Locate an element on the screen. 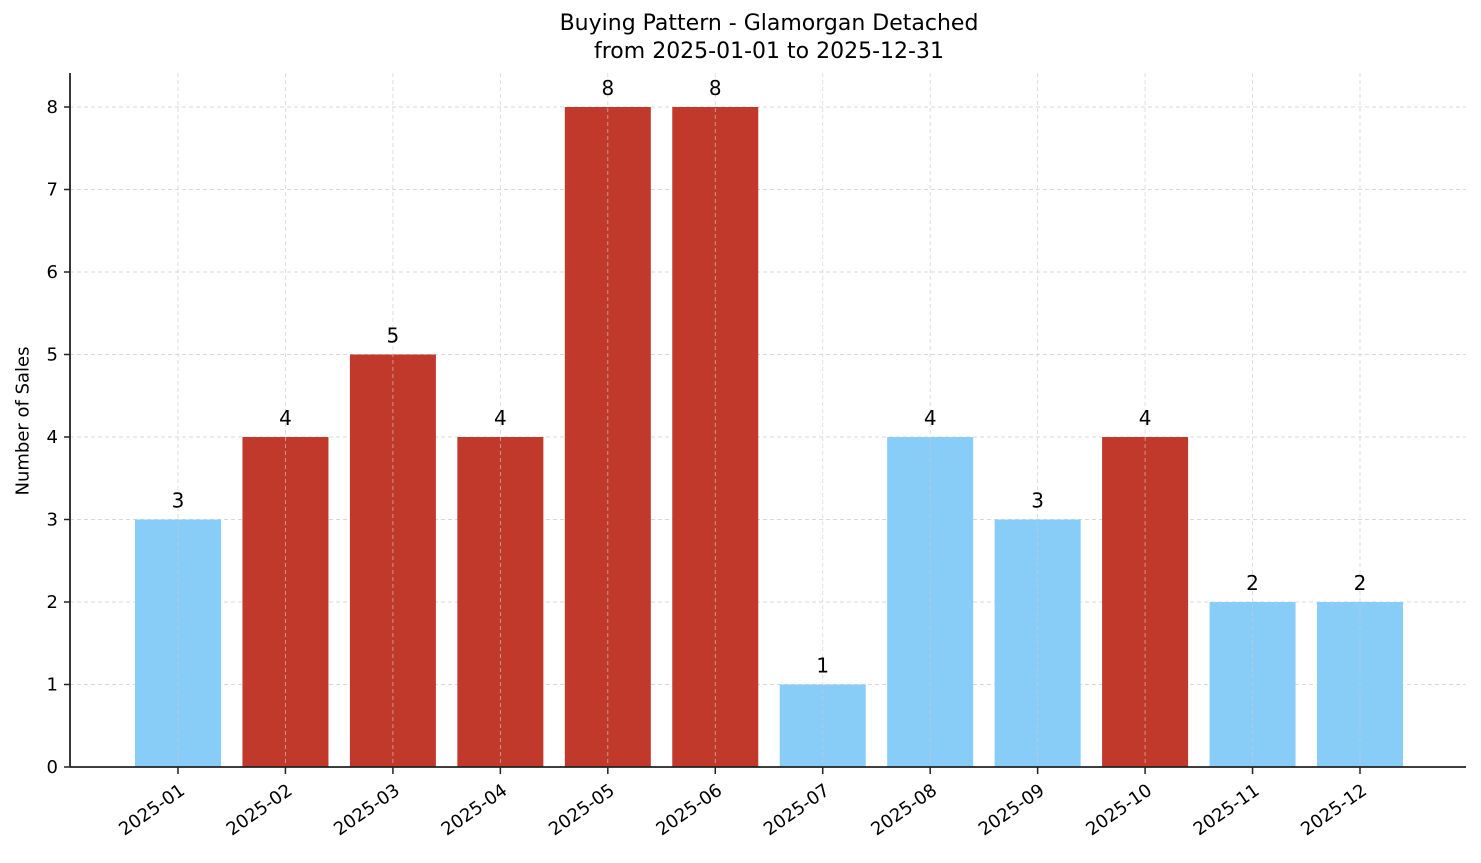 Image resolution: width=1481 pixels, height=863 pixels. chart-title-main: Buying Pattern - Glamorgan Detached is located at coordinates (769, 23).